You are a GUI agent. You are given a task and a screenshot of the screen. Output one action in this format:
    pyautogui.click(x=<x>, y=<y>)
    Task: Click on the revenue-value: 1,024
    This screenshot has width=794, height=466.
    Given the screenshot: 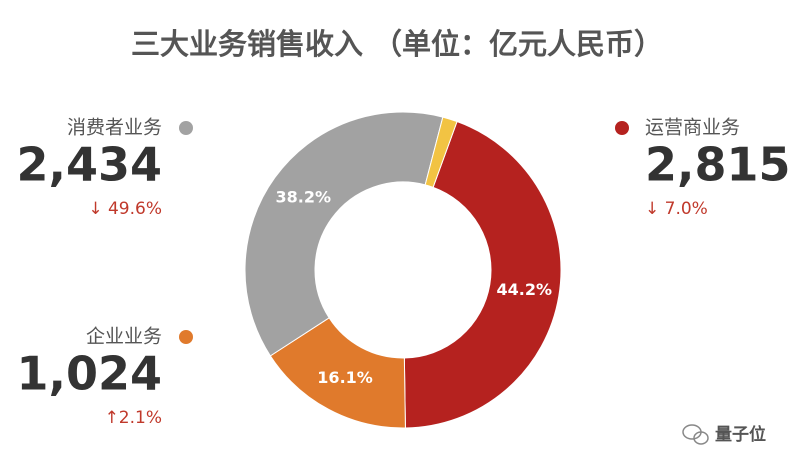 What is the action you would take?
    pyautogui.click(x=89, y=374)
    